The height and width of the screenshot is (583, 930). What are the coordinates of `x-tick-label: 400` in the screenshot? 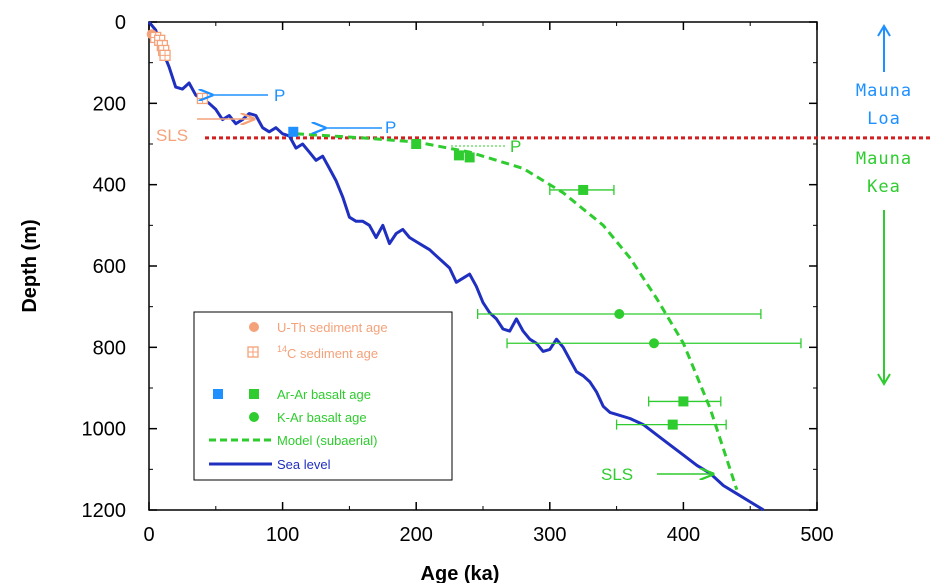 It's located at (683, 535).